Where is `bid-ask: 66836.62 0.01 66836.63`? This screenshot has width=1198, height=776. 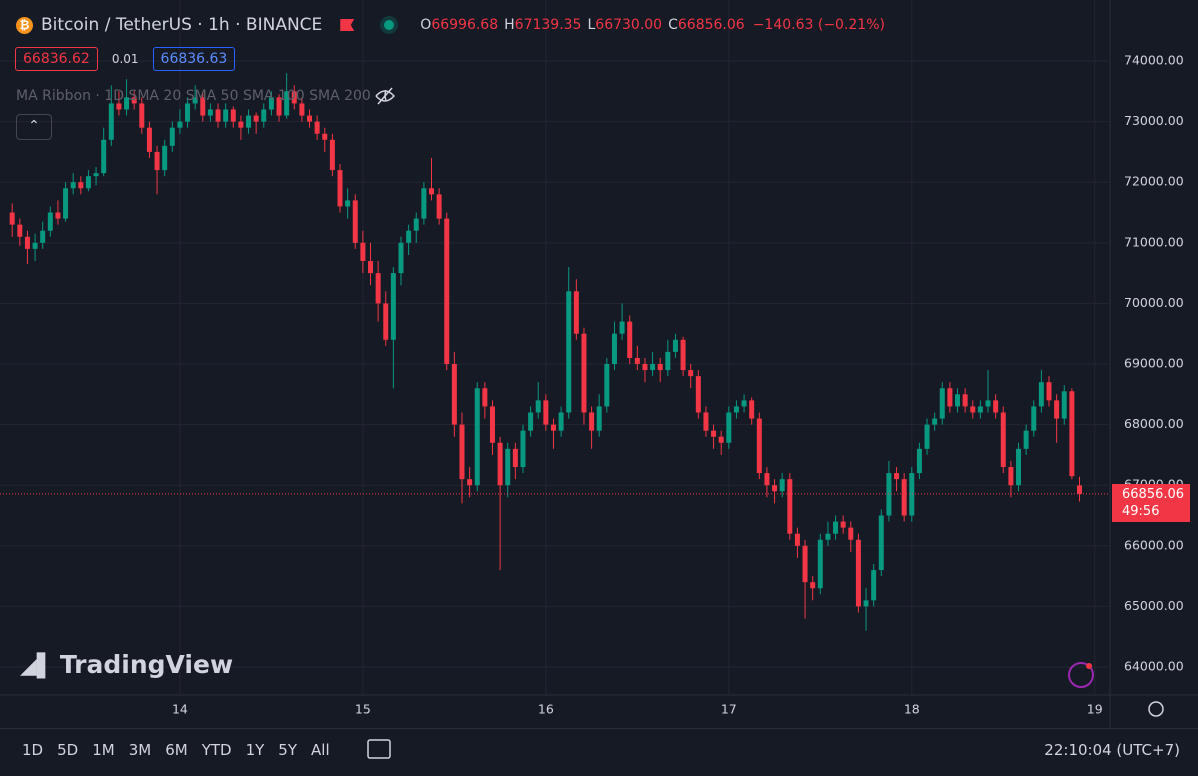 bid-ask: 66836.62 0.01 66836.63 is located at coordinates (125, 59).